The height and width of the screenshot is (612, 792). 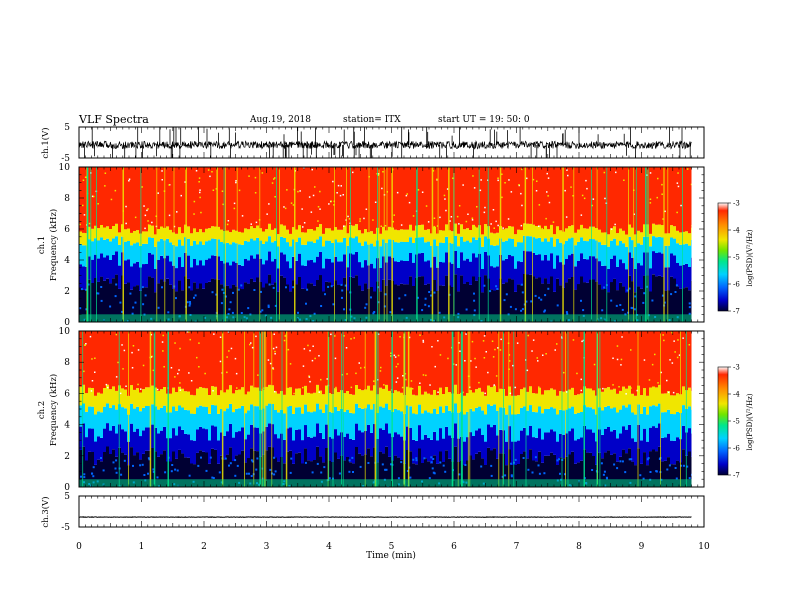 What do you see at coordinates (642, 547) in the screenshot?
I see `time-tick-label: 9` at bounding box center [642, 547].